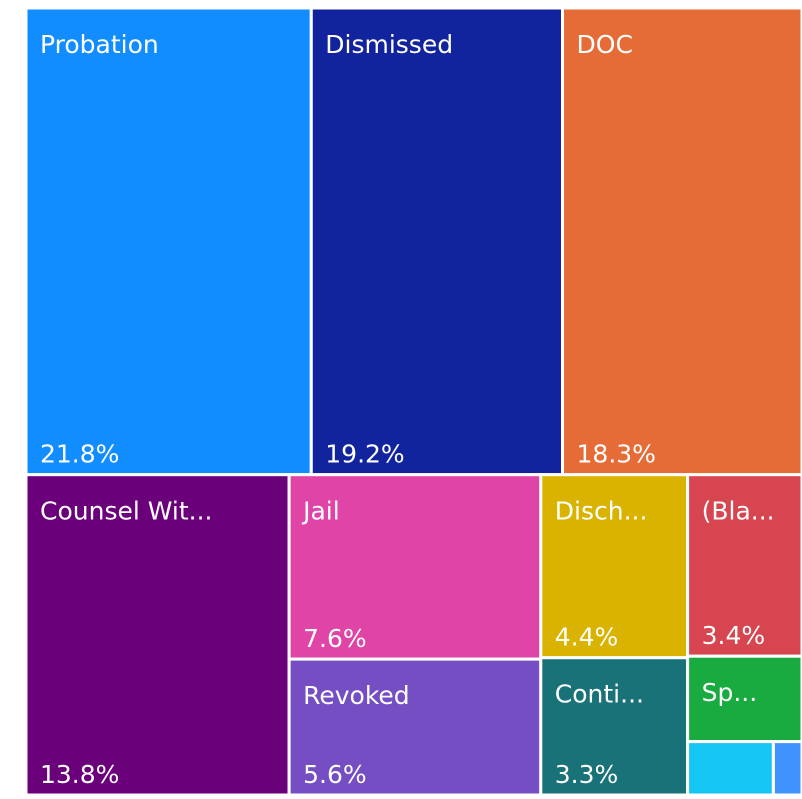 The image size is (802, 799). What do you see at coordinates (389, 44) in the screenshot?
I see `tile-label: Dismissed` at bounding box center [389, 44].